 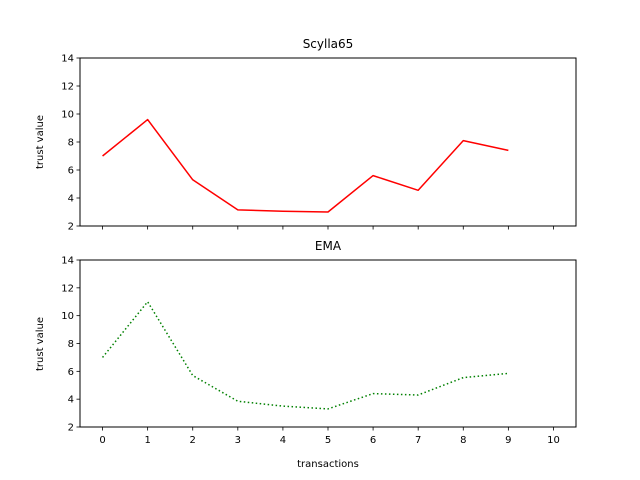 What do you see at coordinates (147, 440) in the screenshot?
I see `bottom-x-tick-label: 1` at bounding box center [147, 440].